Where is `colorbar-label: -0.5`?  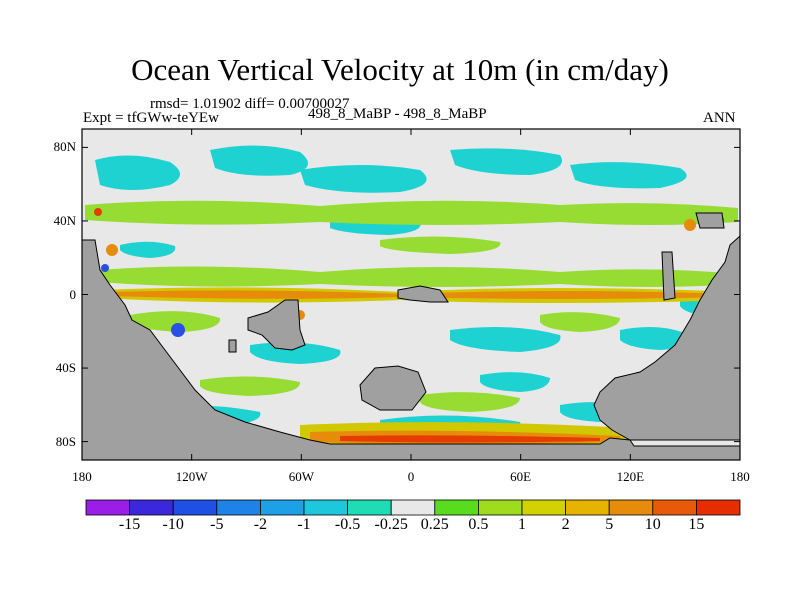
colorbar-label: -0.5 is located at coordinates (347, 524).